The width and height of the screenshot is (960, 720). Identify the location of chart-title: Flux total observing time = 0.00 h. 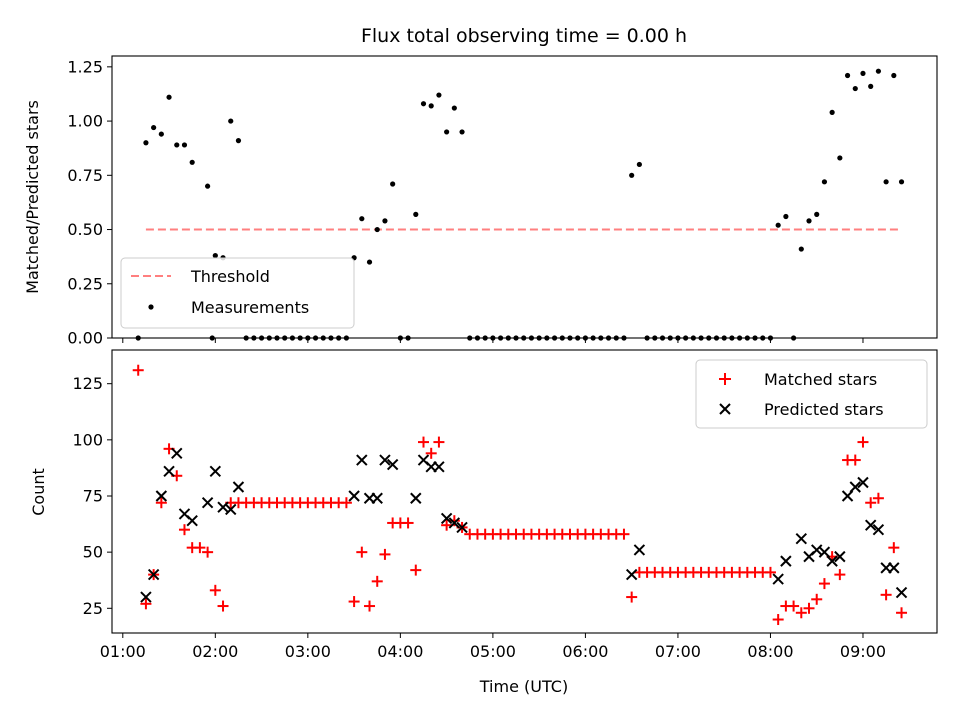
(524, 36).